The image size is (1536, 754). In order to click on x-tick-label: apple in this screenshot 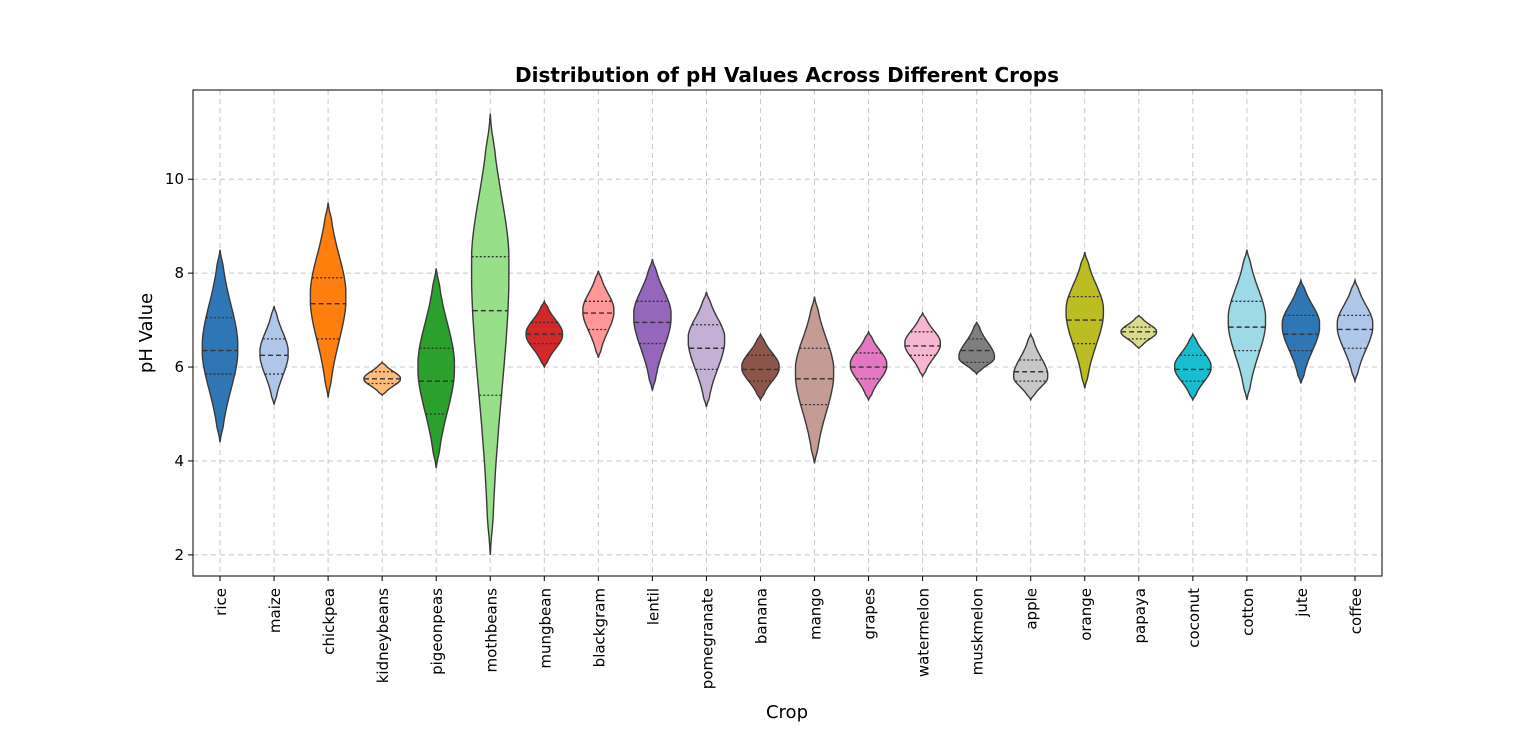, I will do `click(1032, 609)`.